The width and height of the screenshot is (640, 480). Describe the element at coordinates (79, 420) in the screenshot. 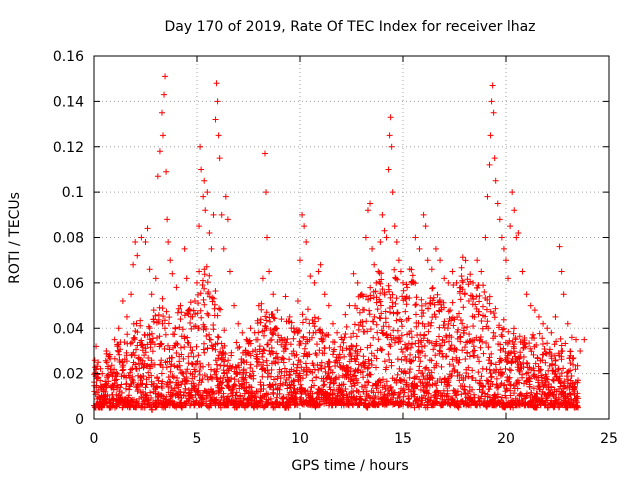

I see `y-tick-label: 0` at that location.